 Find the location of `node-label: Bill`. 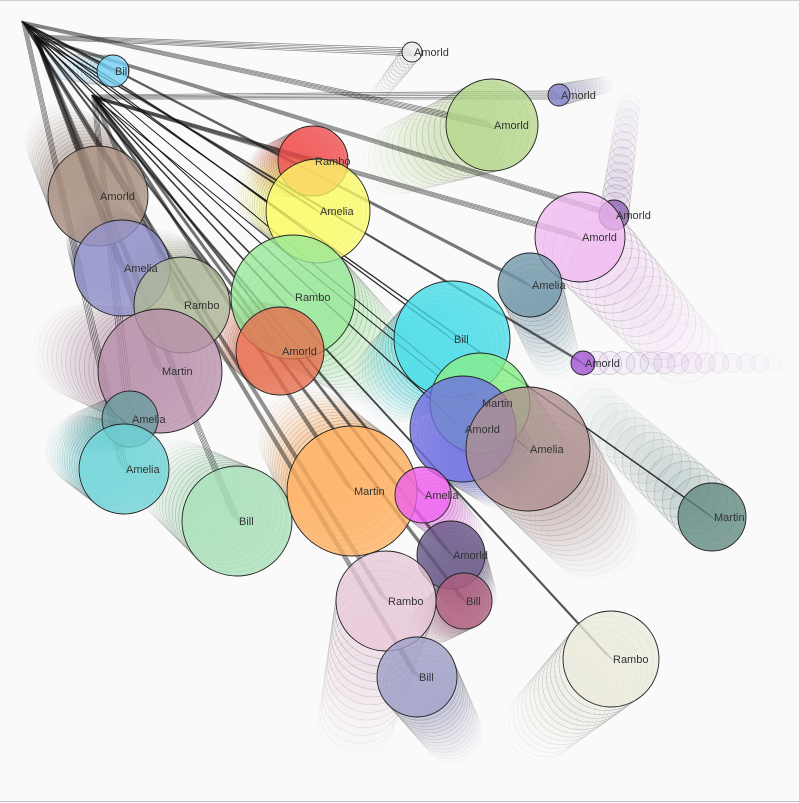

node-label: Bill is located at coordinates (122, 72).